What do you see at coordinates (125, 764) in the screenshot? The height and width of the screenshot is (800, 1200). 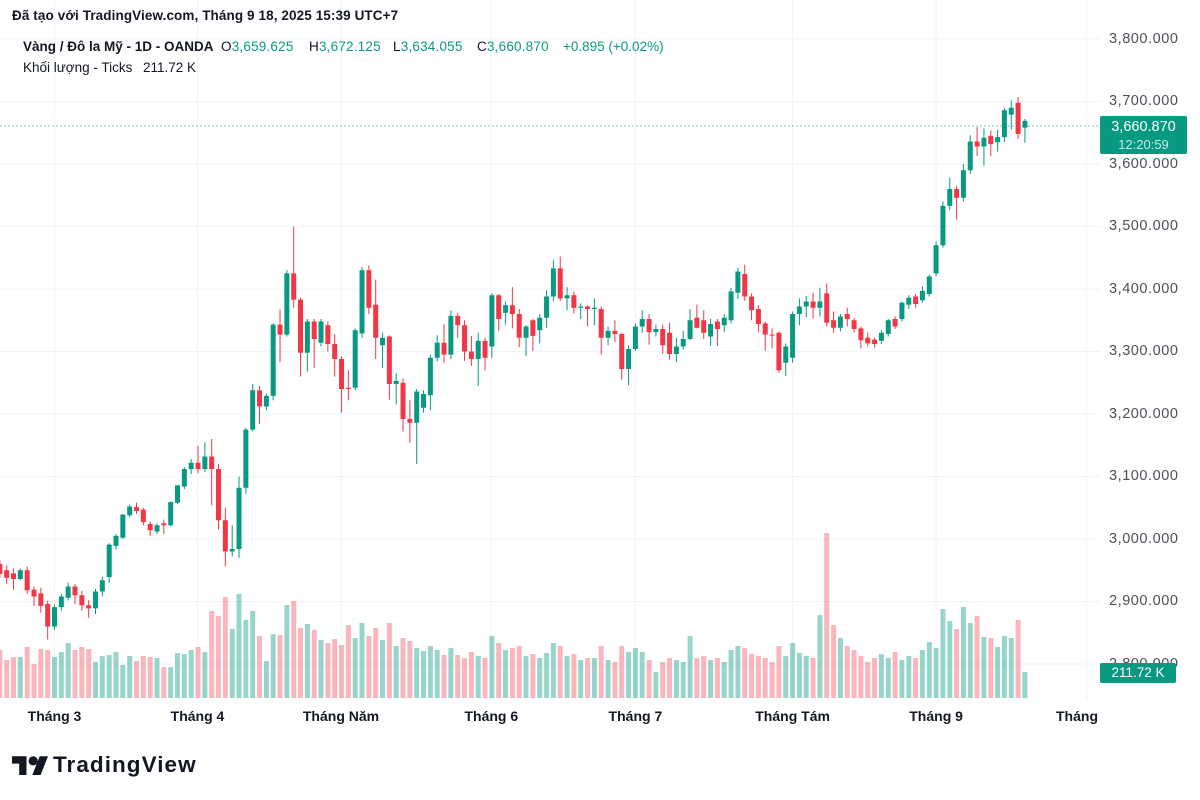 I see `svg-text: TradingView` at bounding box center [125, 764].